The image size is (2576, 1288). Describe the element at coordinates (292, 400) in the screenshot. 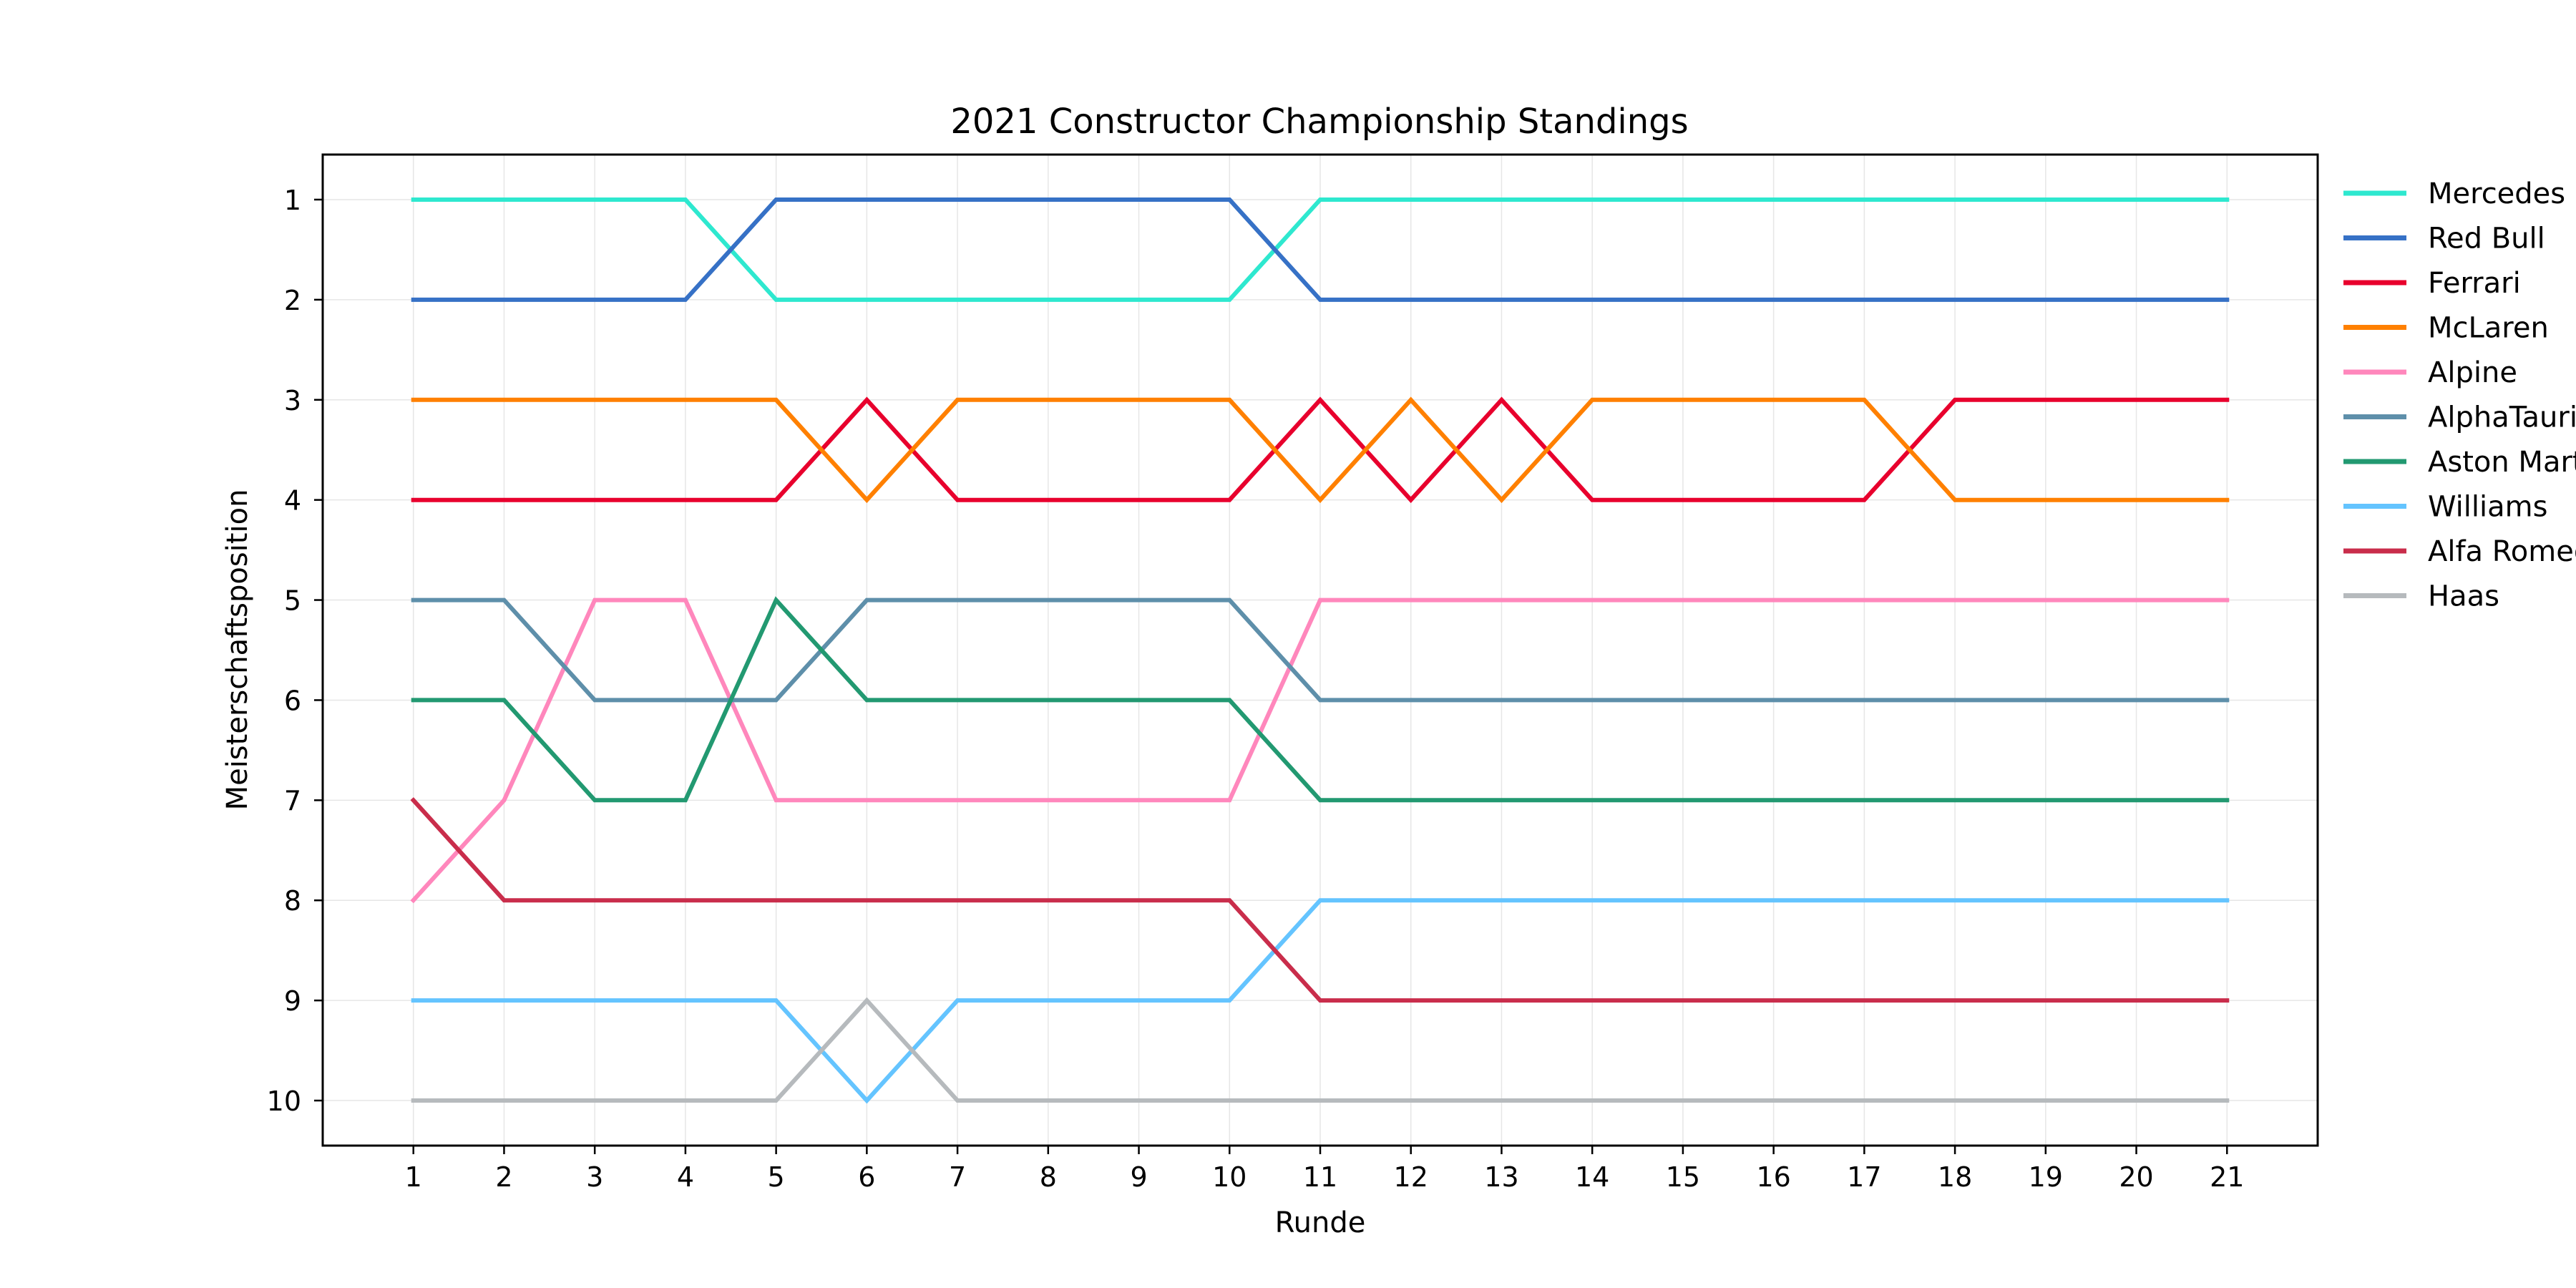

I see `y-tick-label: 3` at that location.